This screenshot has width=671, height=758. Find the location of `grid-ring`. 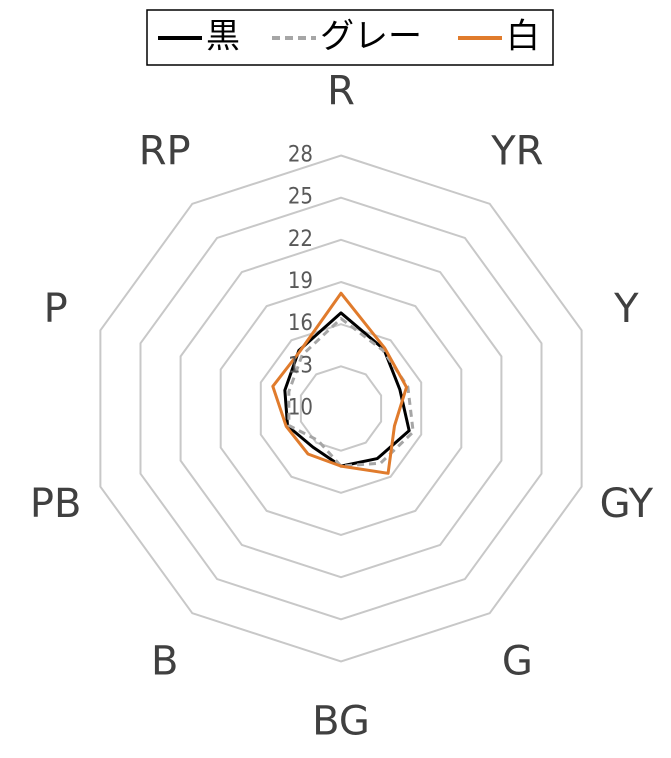

grid-ring is located at coordinates (341, 408).